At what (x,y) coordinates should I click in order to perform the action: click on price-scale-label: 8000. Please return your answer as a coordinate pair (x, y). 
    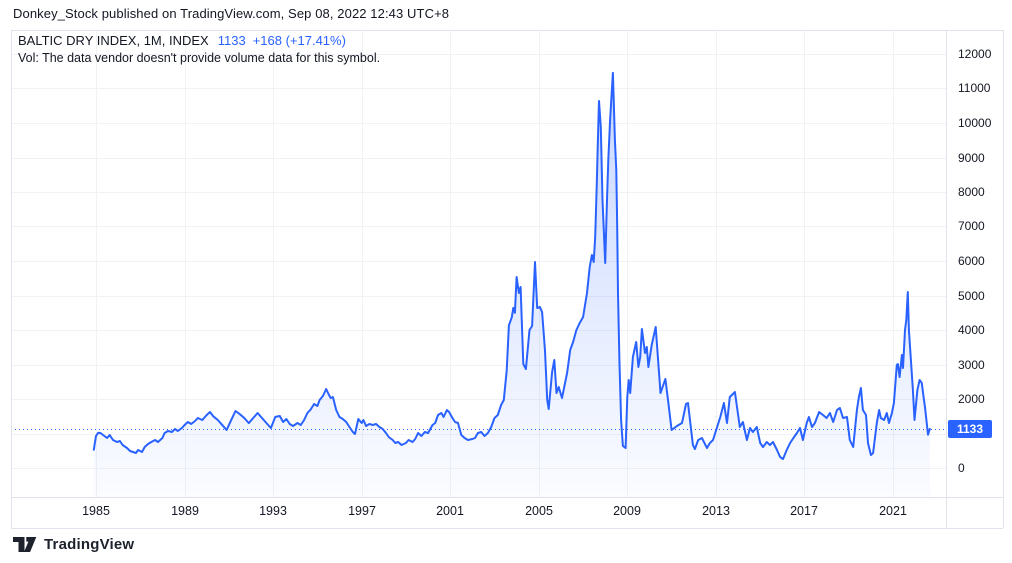
    Looking at the image, I should click on (971, 192).